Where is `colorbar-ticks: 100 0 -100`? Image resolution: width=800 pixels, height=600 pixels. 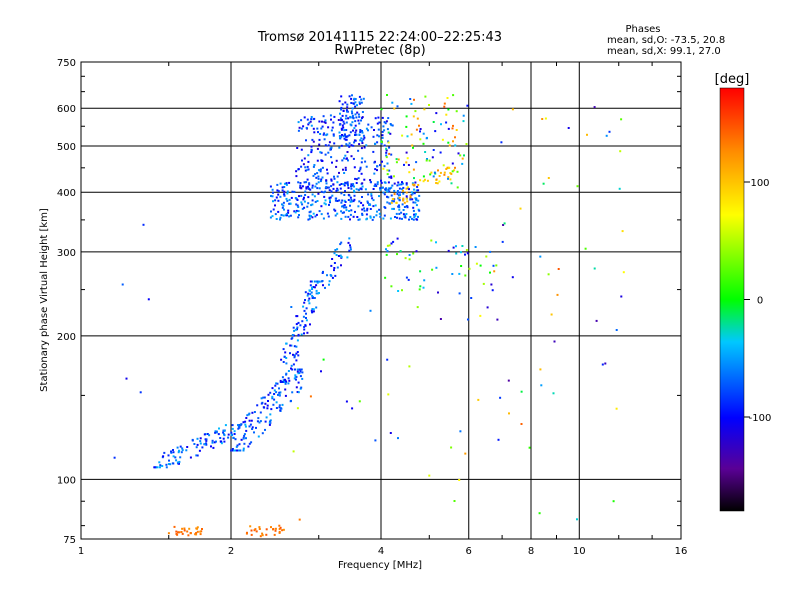 colorbar-ticks: 100 0 -100 is located at coordinates (757, 301).